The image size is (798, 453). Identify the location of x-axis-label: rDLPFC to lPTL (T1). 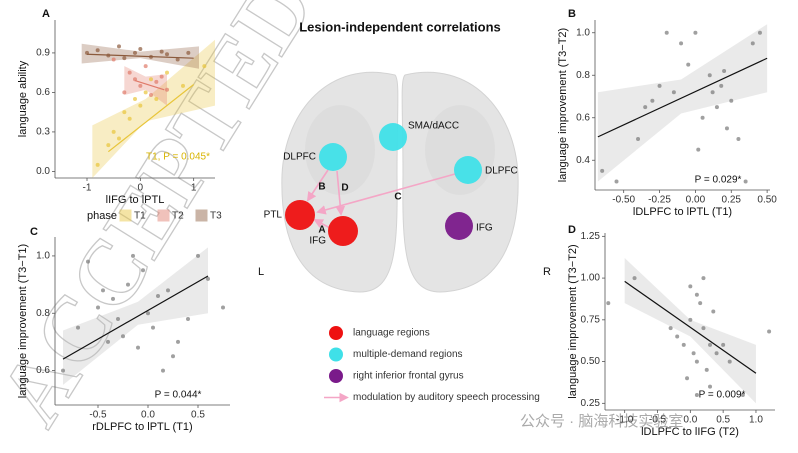
(142, 427).